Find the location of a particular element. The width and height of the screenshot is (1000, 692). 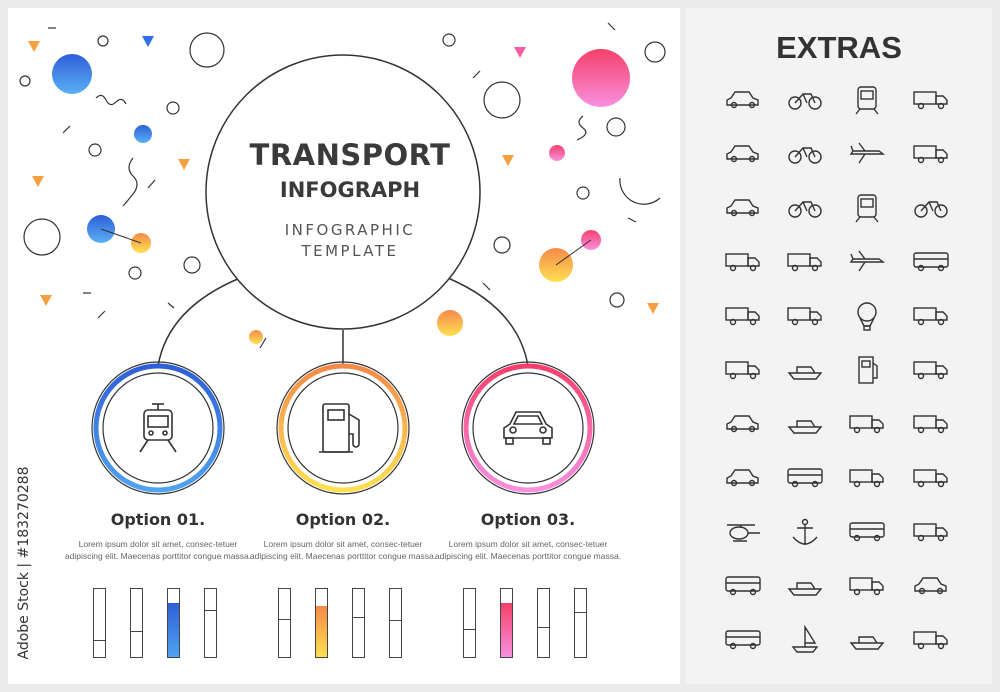

atv-icon is located at coordinates (805, 208).